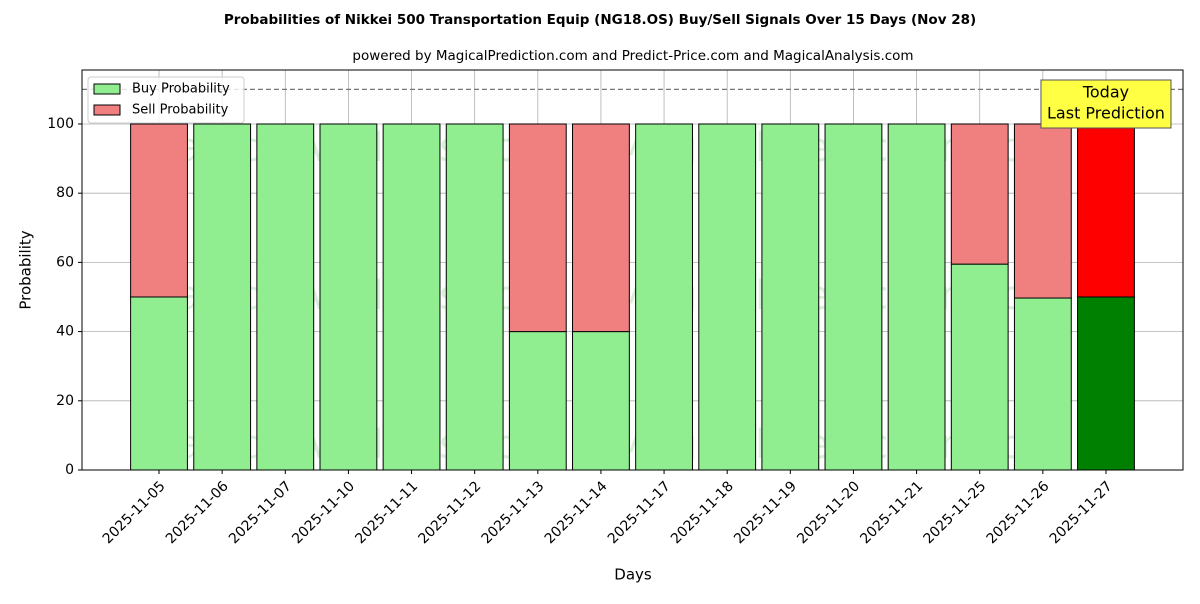 The width and height of the screenshot is (1200, 604). Describe the element at coordinates (65, 332) in the screenshot. I see `y-tick-label: 40` at that location.